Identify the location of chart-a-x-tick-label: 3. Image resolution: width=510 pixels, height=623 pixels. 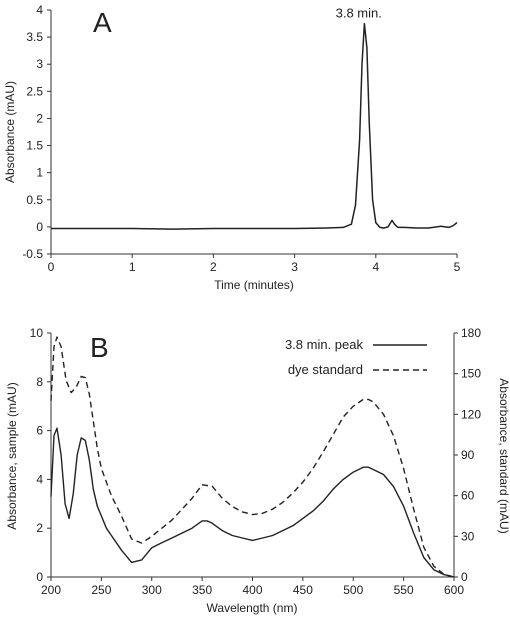
(294, 267).